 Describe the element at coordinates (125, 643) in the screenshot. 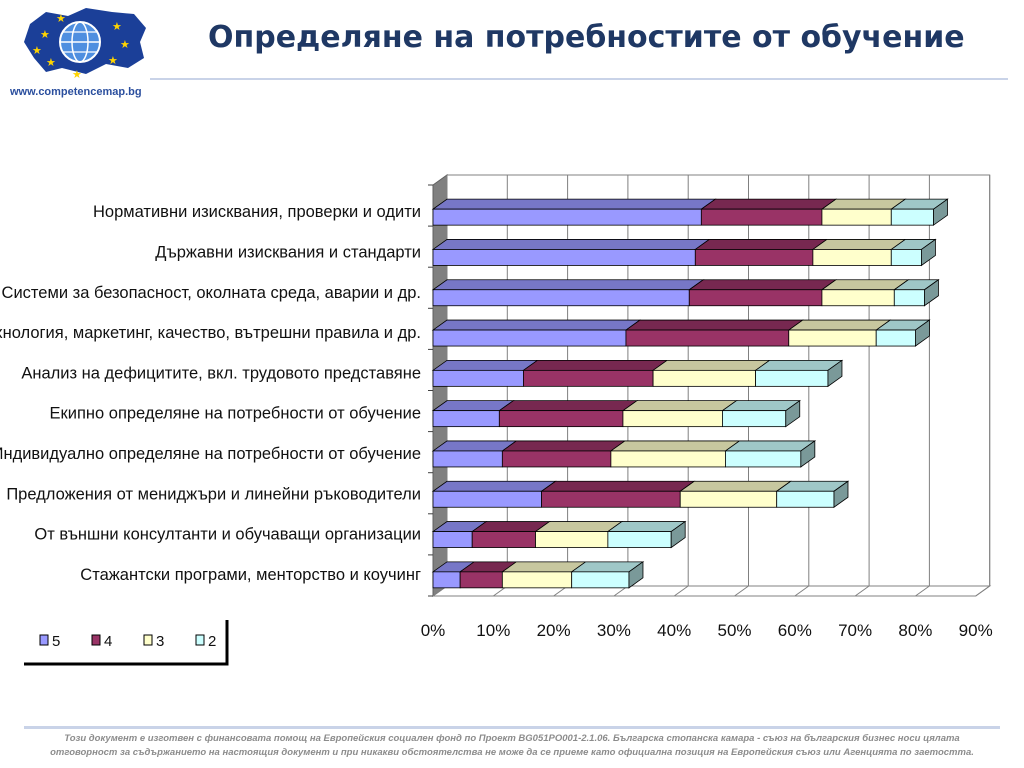

I see `legend-box` at that location.